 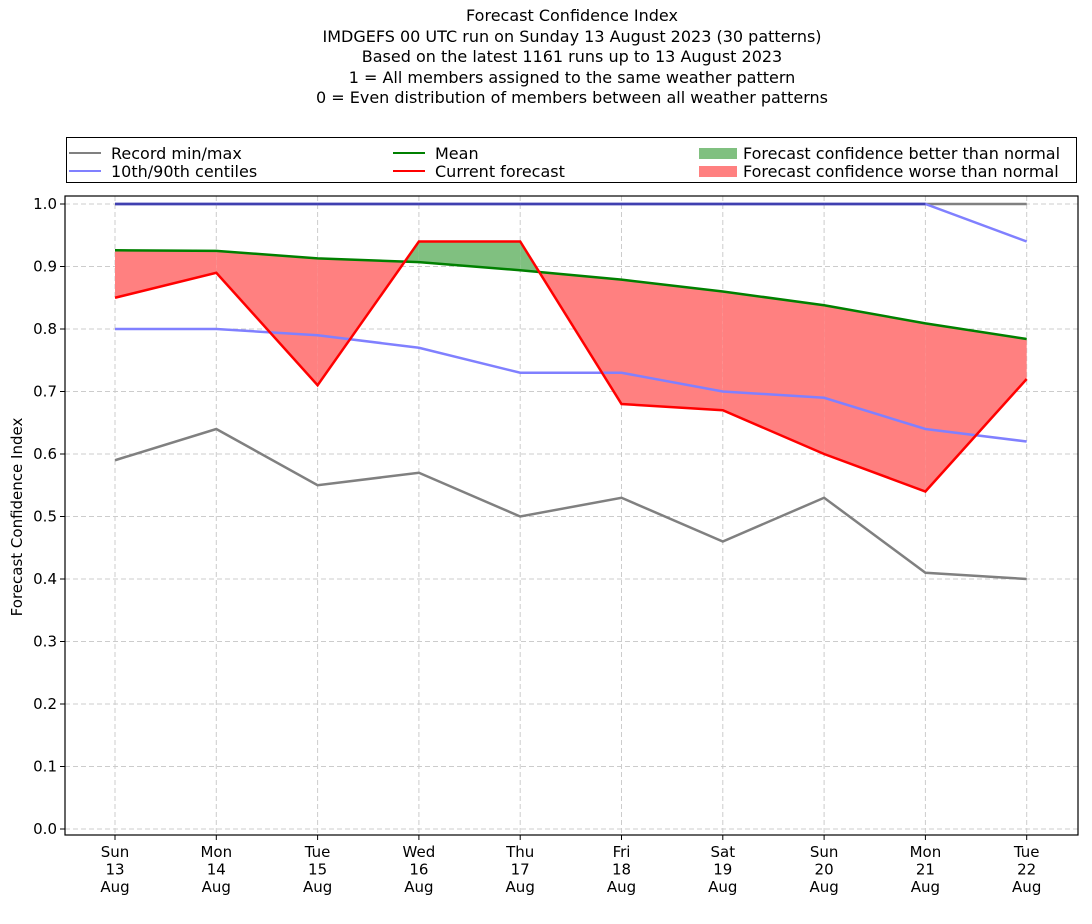 What do you see at coordinates (409, 153) in the screenshot?
I see `legend-swatch-mean` at bounding box center [409, 153].